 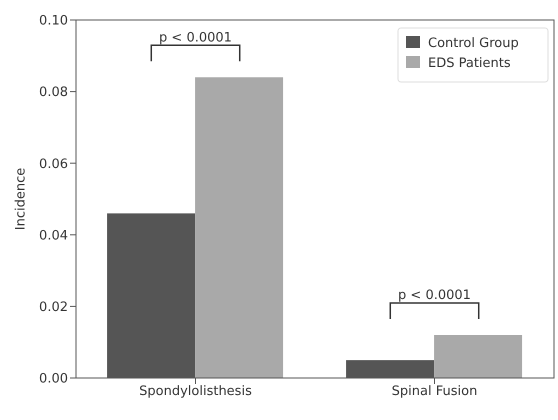 I want to click on legend-label: Control Group, so click(x=473, y=43).